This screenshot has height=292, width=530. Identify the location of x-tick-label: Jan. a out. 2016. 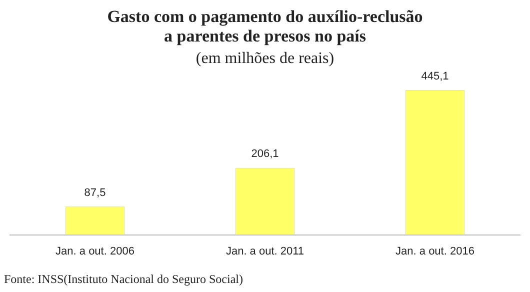
(435, 251).